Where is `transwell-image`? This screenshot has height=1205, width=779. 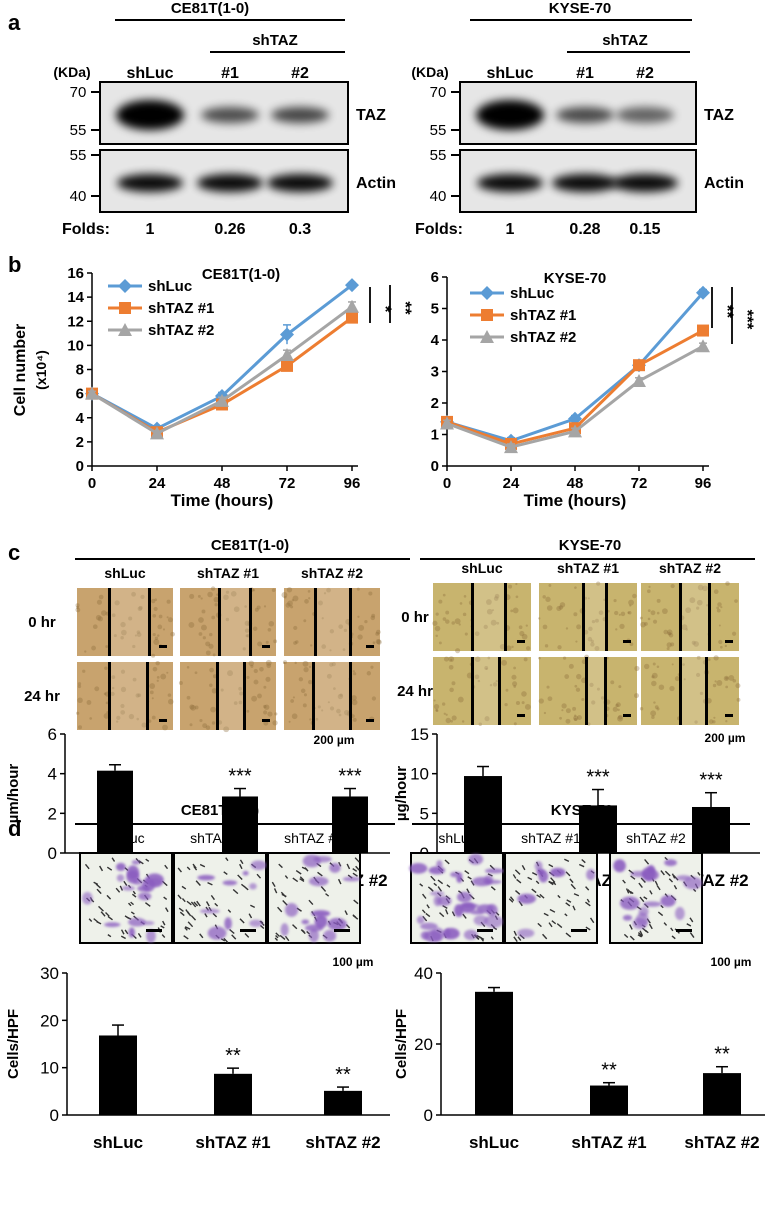
transwell-image is located at coordinates (656, 898).